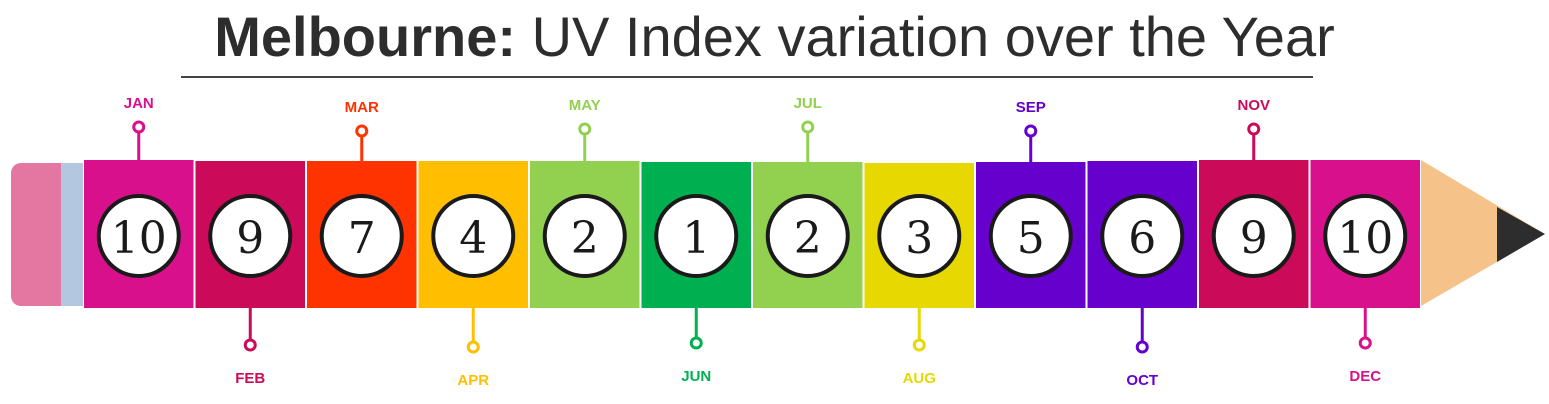 The image size is (1549, 404). Describe the element at coordinates (362, 107) in the screenshot. I see `month-label: MAR` at that location.